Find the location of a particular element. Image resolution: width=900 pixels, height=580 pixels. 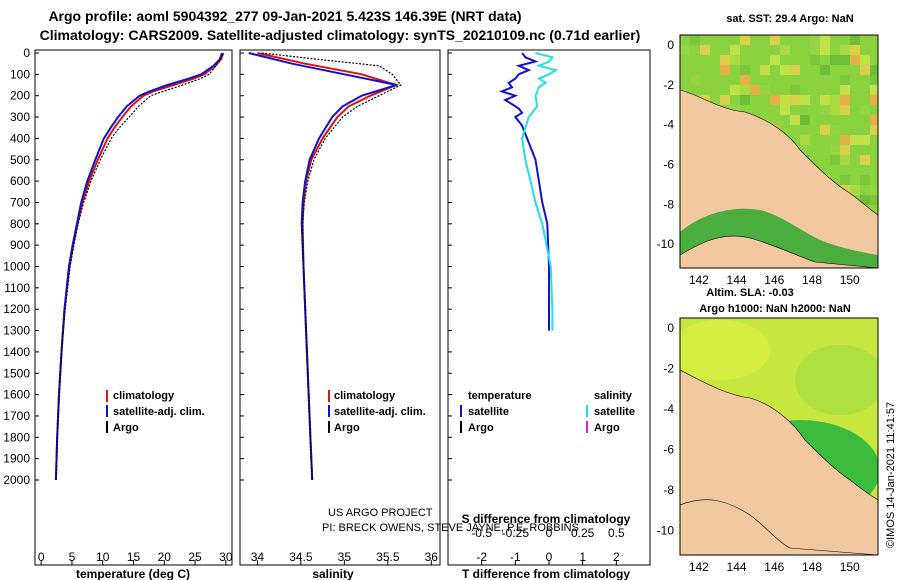

map-lat-tick: -8 is located at coordinates (668, 204).